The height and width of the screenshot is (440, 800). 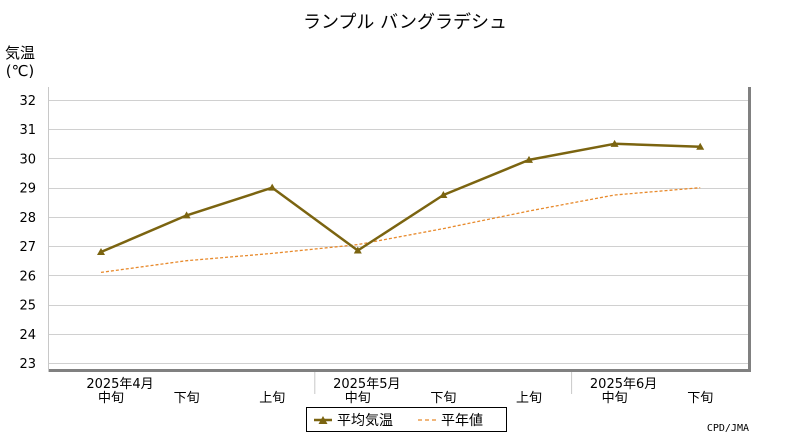 What do you see at coordinates (27, 233) in the screenshot?
I see `y-tick-labels: 23 24 25 26 27 28 29 30 31 32` at bounding box center [27, 233].